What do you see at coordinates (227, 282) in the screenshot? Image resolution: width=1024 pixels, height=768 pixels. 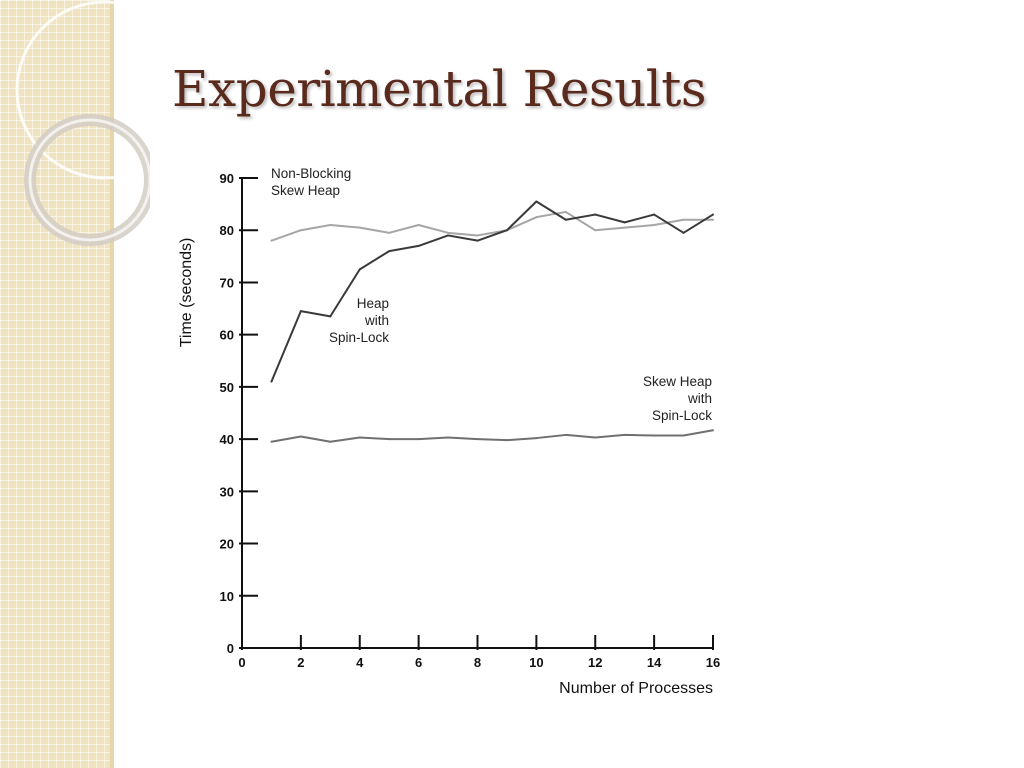 I see `y-tick-label: 70` at bounding box center [227, 282].